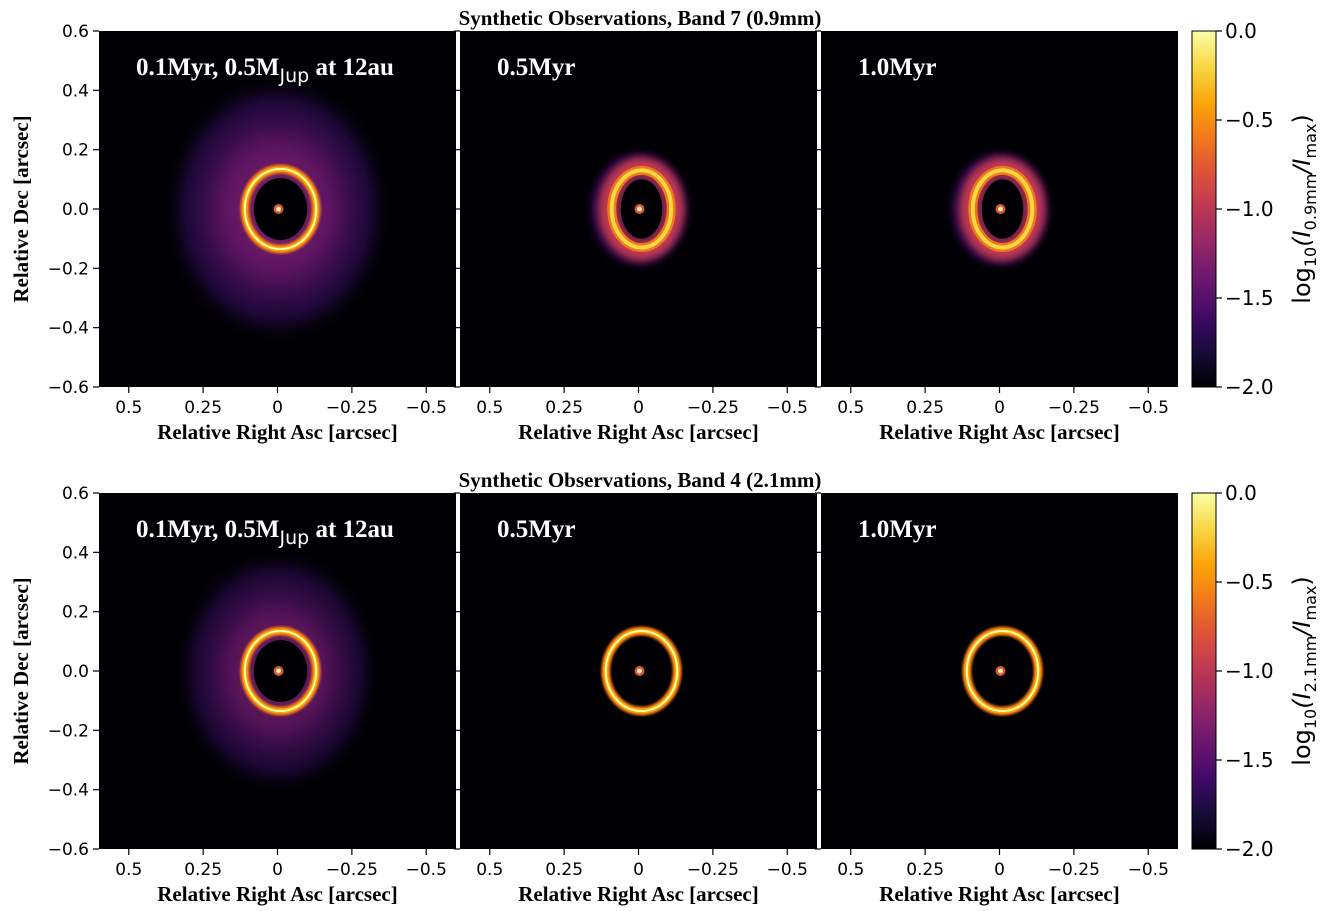 Image resolution: width=1332 pixels, height=911 pixels. What do you see at coordinates (1304, 208) in the screenshot?
I see `colorbar-label: log10(I0.9mm/Imax)` at bounding box center [1304, 208].